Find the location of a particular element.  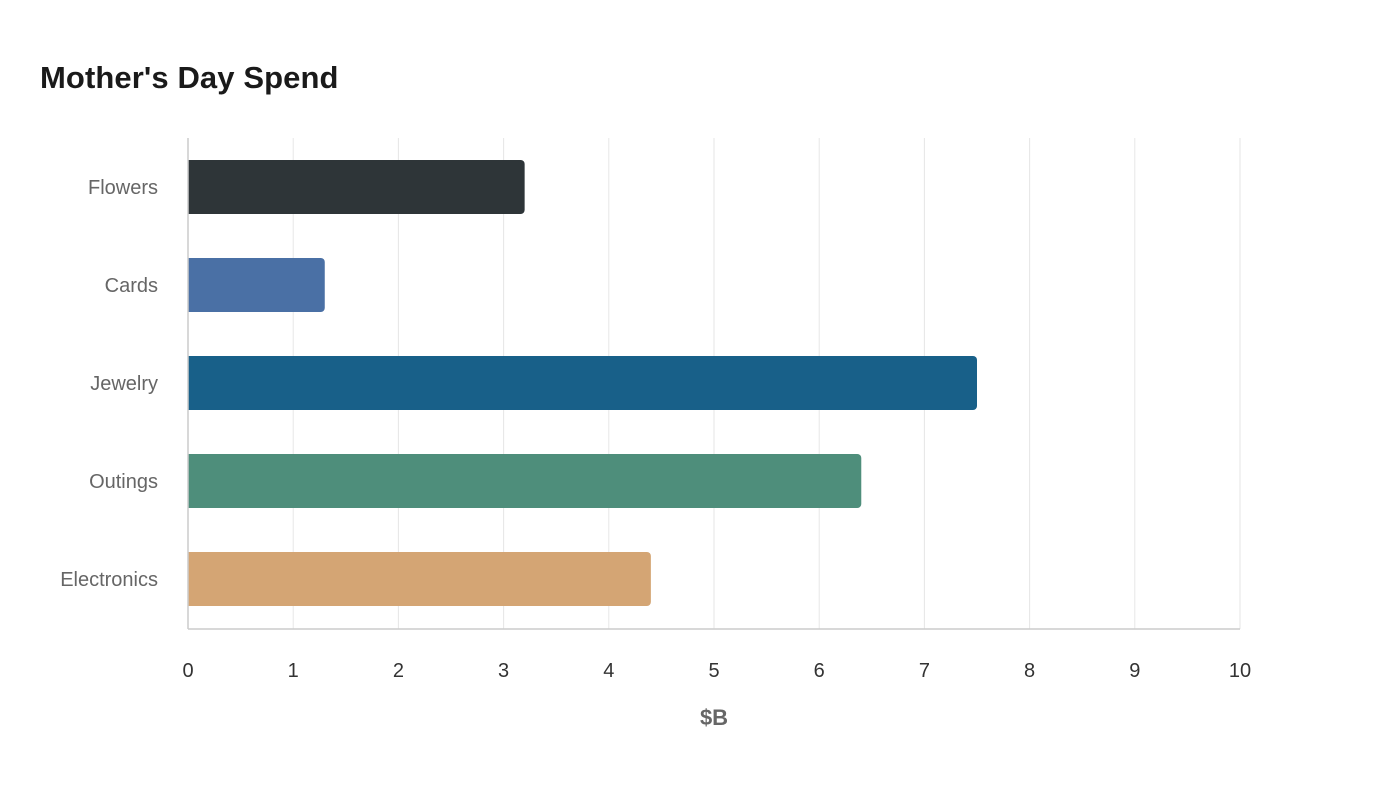

x-tick-label-2: 2 is located at coordinates (398, 671).